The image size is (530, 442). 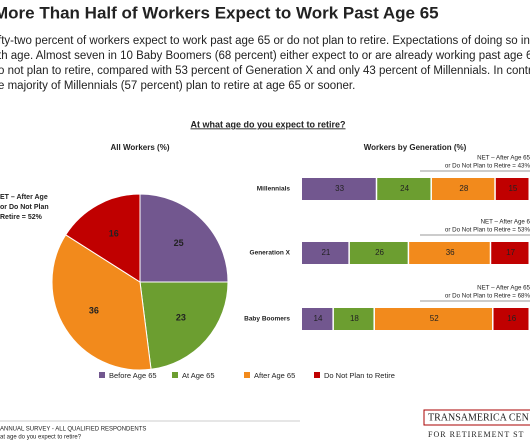 What do you see at coordinates (270, 253) in the screenshot?
I see `category-label: Generation X` at bounding box center [270, 253].